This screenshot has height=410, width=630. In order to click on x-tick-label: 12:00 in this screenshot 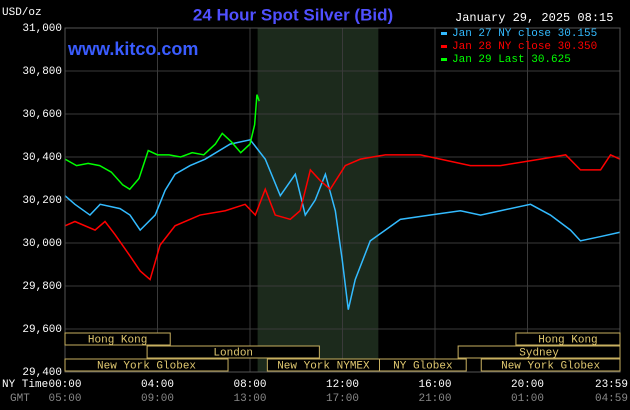, I will do `click(342, 385)`.